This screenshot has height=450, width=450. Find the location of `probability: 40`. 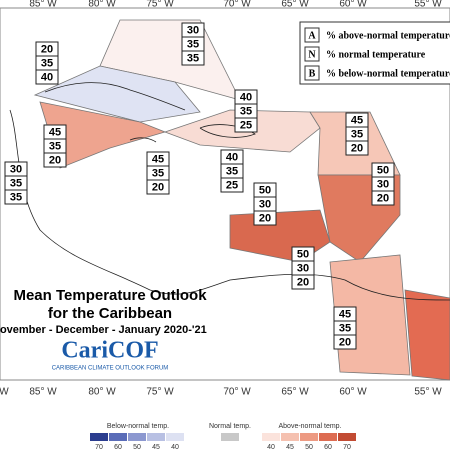

probability: 40 is located at coordinates (47, 77).